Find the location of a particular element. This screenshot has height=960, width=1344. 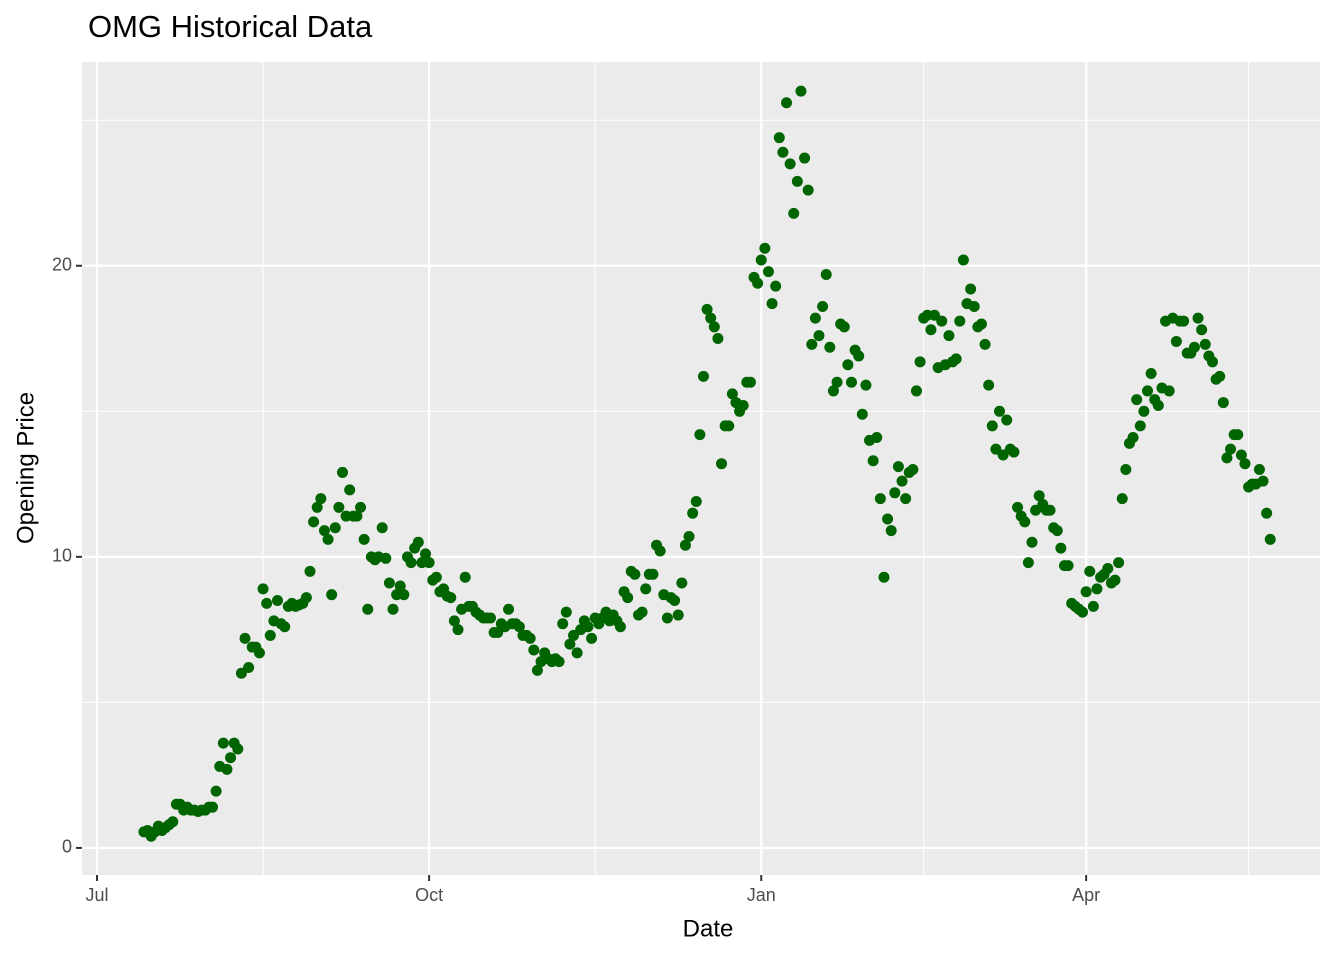

x-axis-title: Date is located at coordinates (708, 928).